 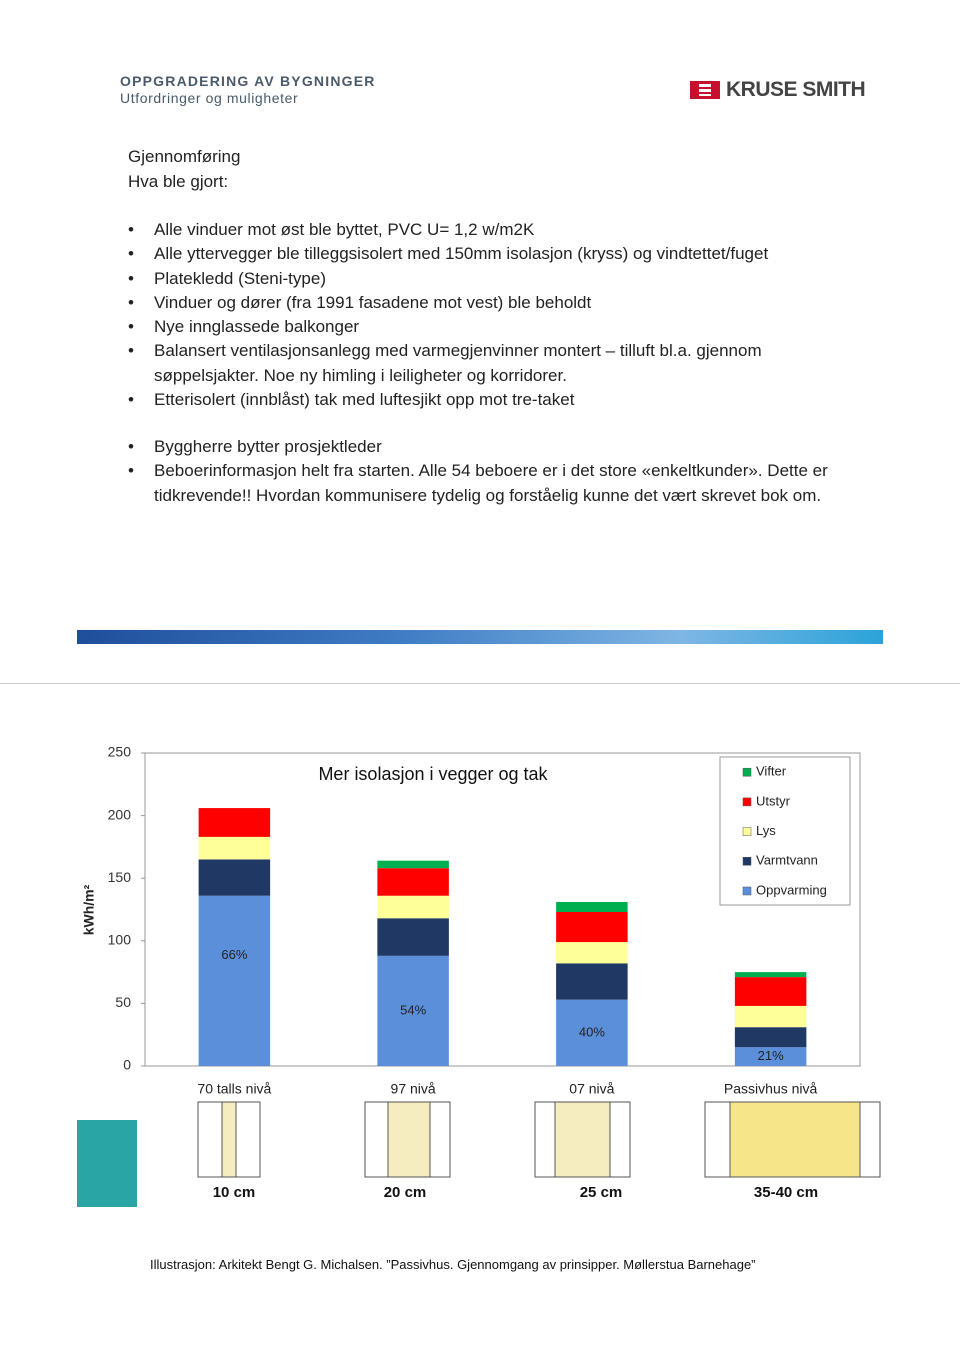 What do you see at coordinates (483, 447) in the screenshot?
I see `bullet: Byggherre bytter prosjektleder` at bounding box center [483, 447].